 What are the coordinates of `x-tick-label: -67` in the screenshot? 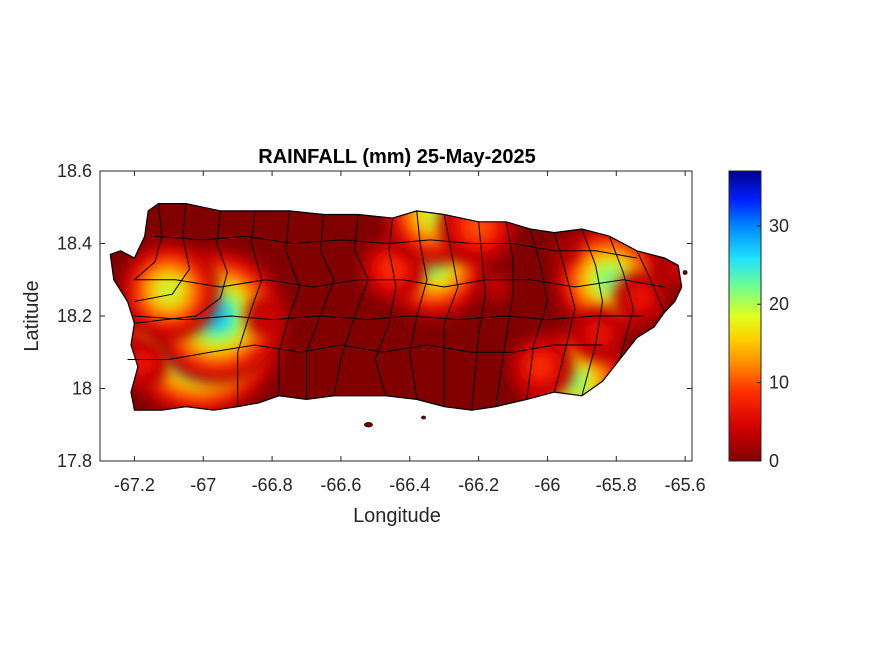 It's located at (203, 485).